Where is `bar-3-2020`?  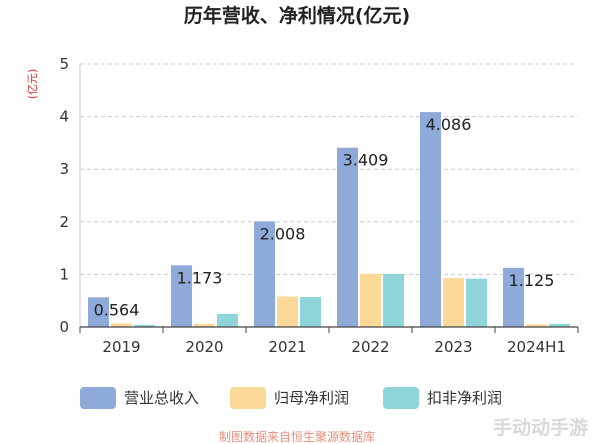
bar-3-2020 is located at coordinates (227, 320).